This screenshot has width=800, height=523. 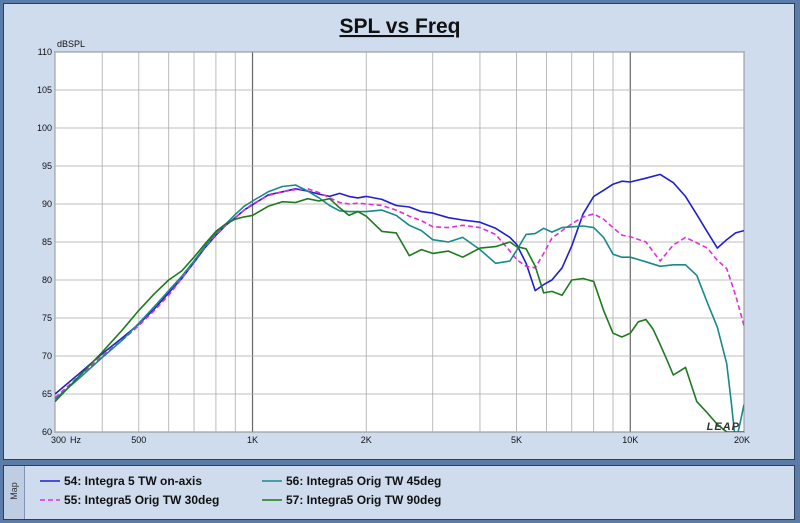 What do you see at coordinates (71, 44) in the screenshot?
I see `y-axis-label: dBSPL` at bounding box center [71, 44].